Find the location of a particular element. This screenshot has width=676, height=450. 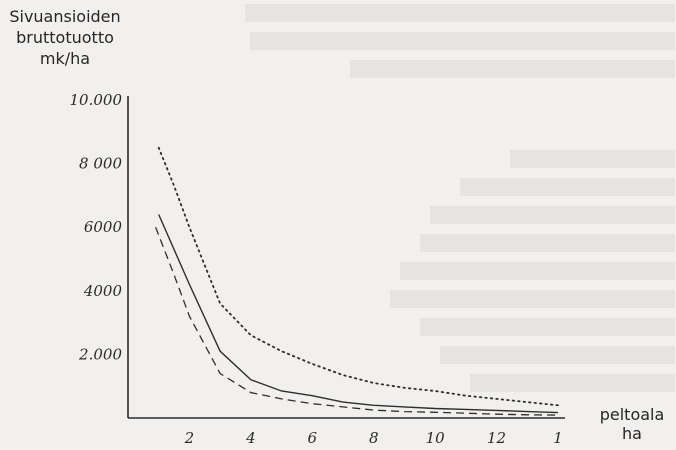

x-tick-label: 2 is located at coordinates (189, 438).